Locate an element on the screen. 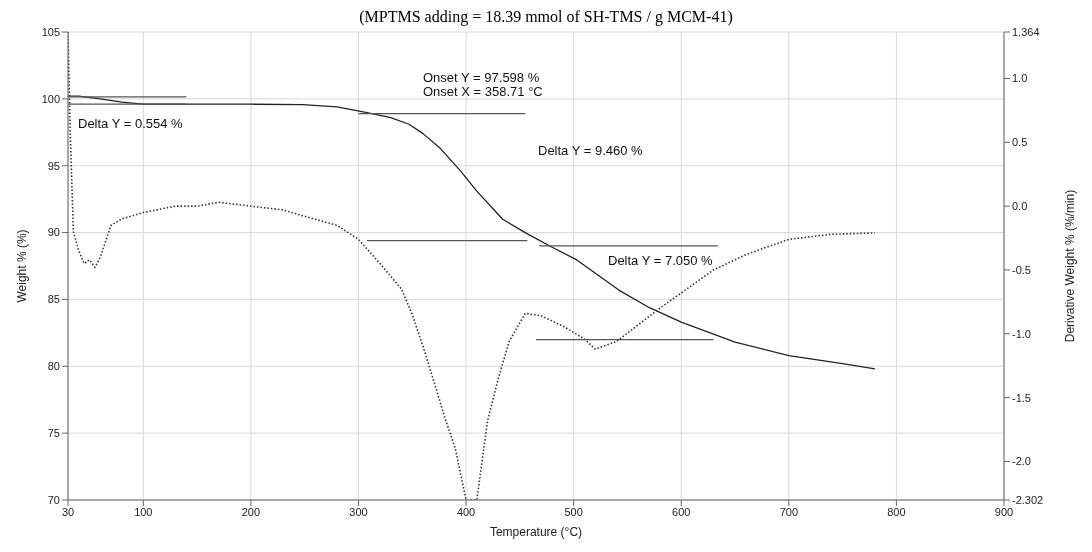 Image resolution: width=1092 pixels, height=552 pixels. annotation: Delta Y = 9.460 % is located at coordinates (590, 150).